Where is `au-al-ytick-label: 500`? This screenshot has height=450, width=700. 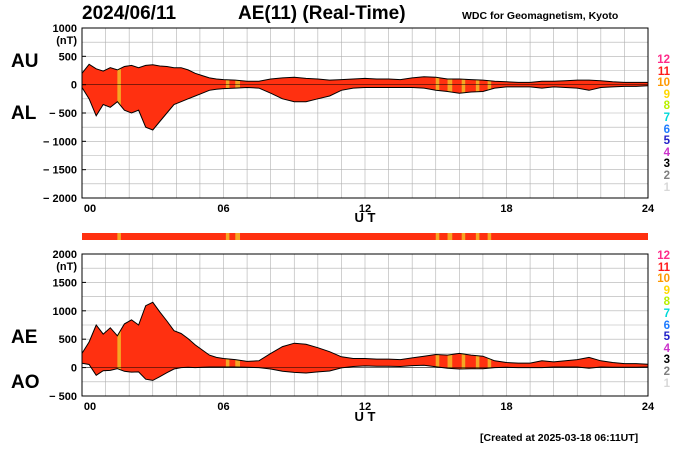 au-al-ytick-label: 500 is located at coordinates (68, 57).